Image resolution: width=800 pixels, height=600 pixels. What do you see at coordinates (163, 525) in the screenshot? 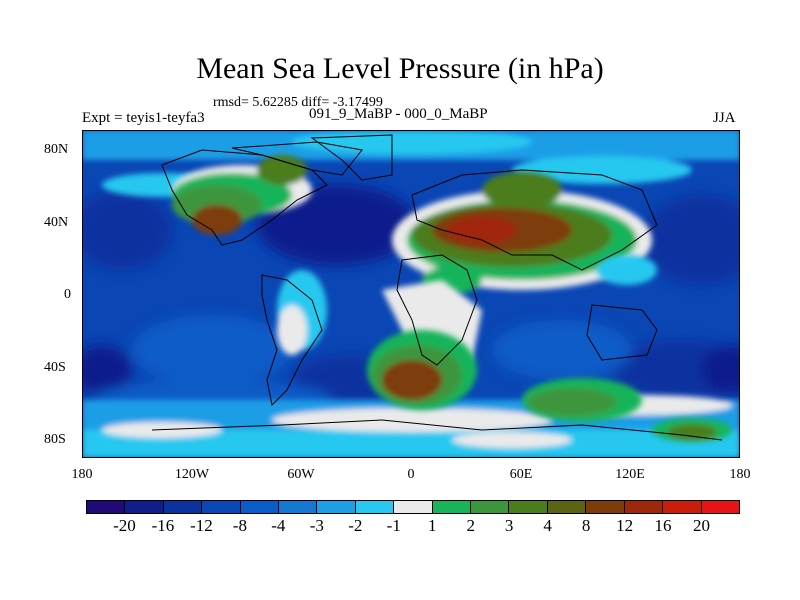
I see `colorbar-label: -16` at bounding box center [163, 525].